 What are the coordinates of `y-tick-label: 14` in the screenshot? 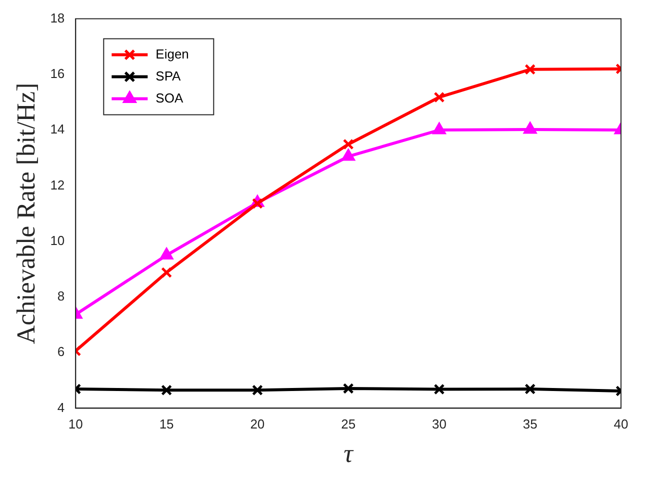 It's located at (57, 129).